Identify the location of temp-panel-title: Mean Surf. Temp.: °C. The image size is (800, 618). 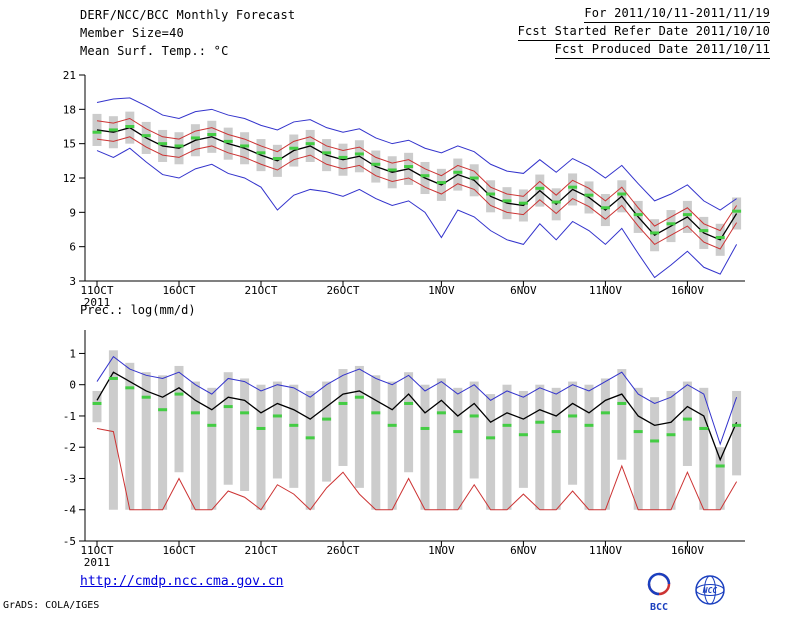
(154, 51).